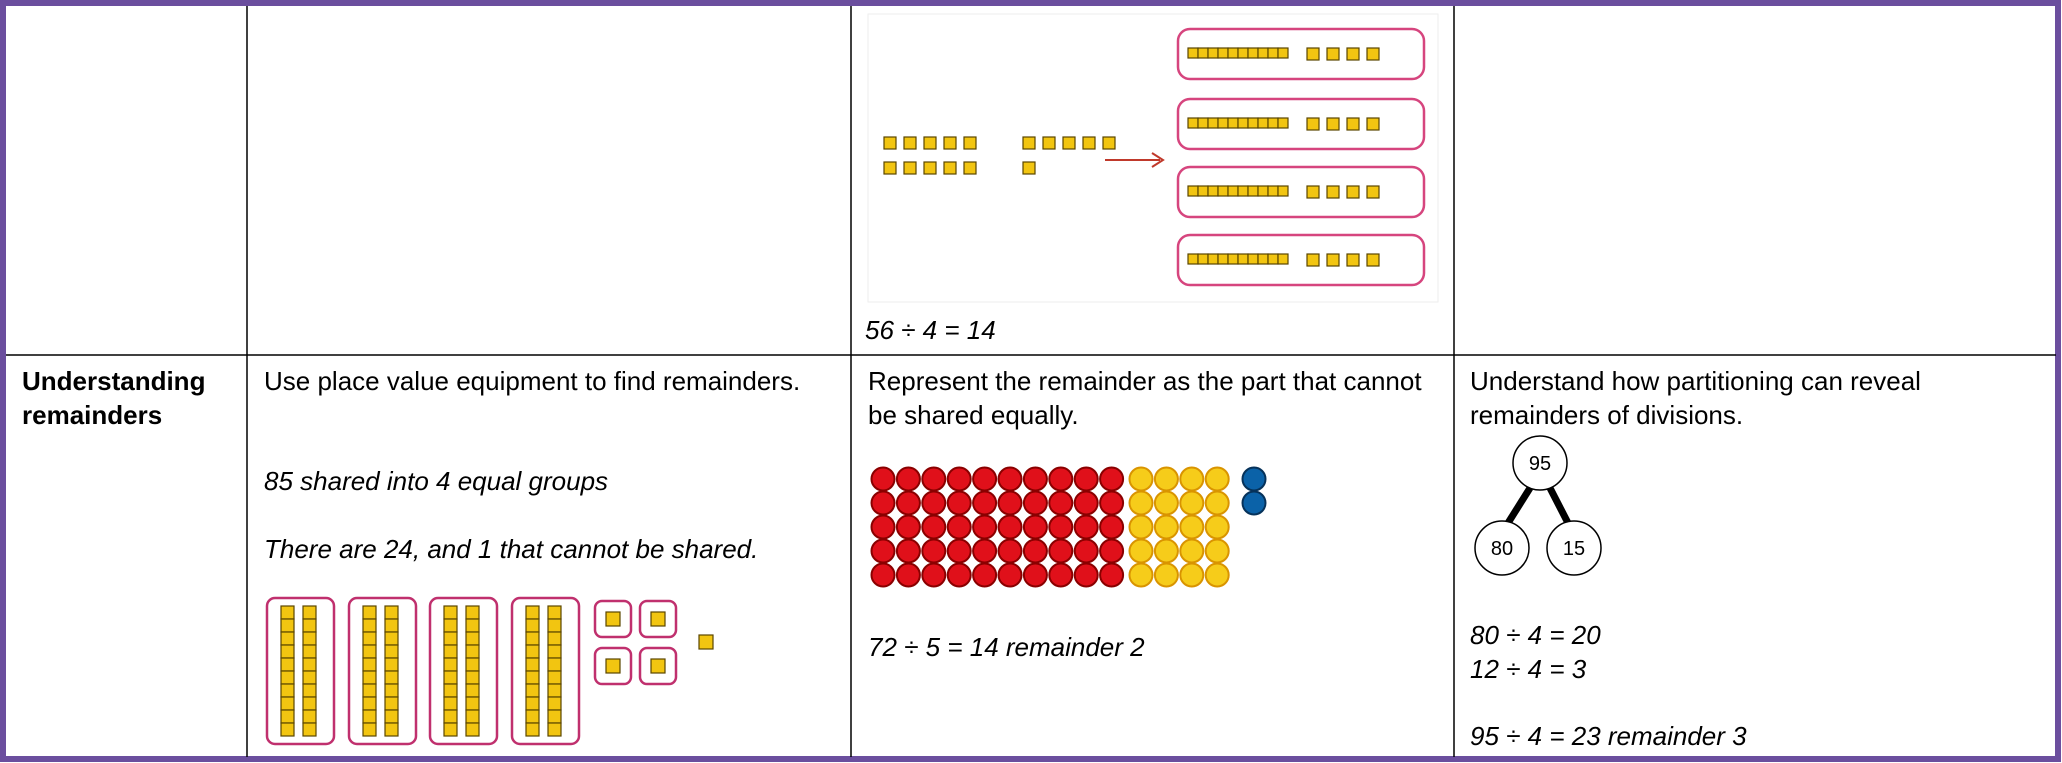  I want to click on image-frame, so click(1153, 158).